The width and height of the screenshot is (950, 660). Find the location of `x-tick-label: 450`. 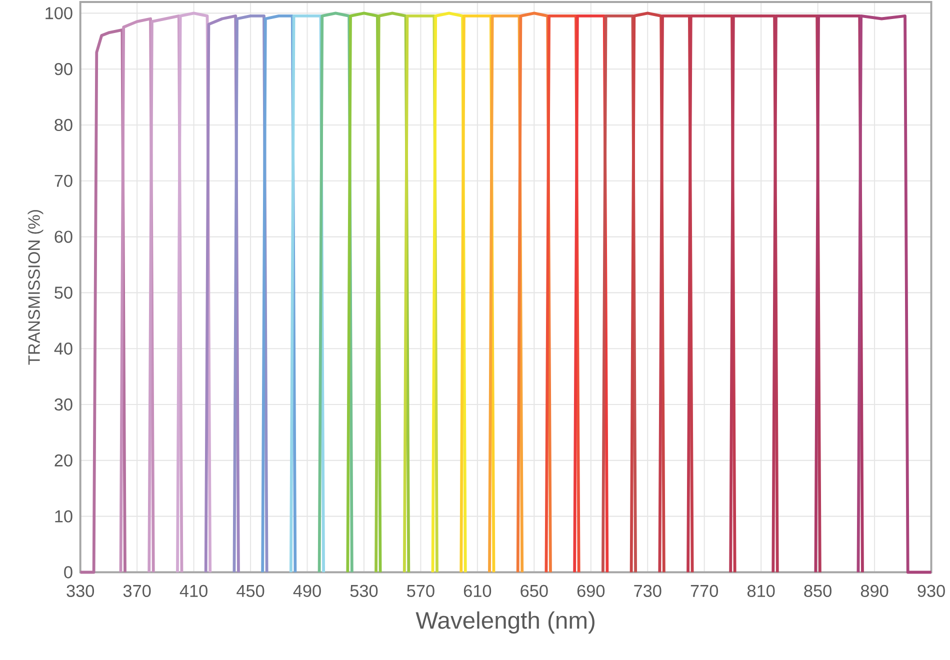

x-tick-label: 450 is located at coordinates (250, 591).